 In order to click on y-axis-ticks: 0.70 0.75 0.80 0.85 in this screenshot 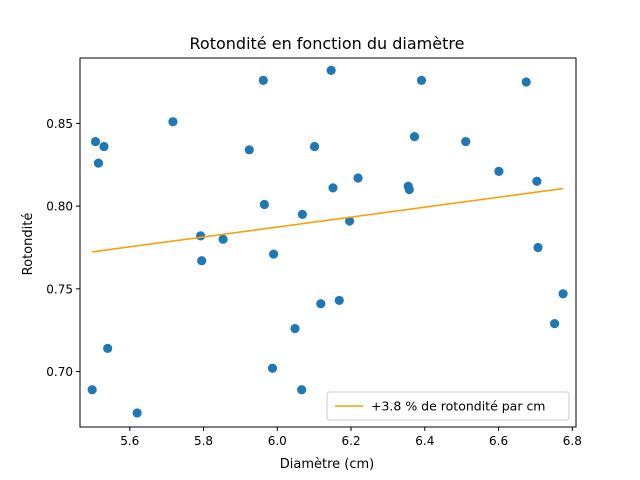, I will do `click(63, 248)`.